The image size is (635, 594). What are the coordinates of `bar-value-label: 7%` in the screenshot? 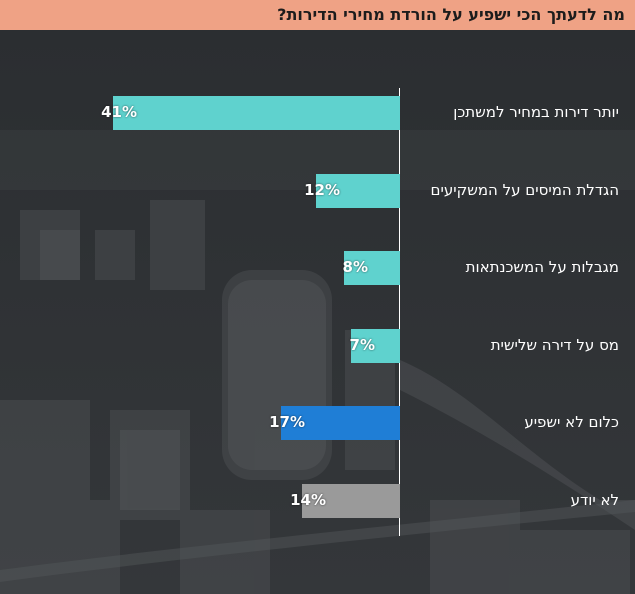 It's located at (362, 344).